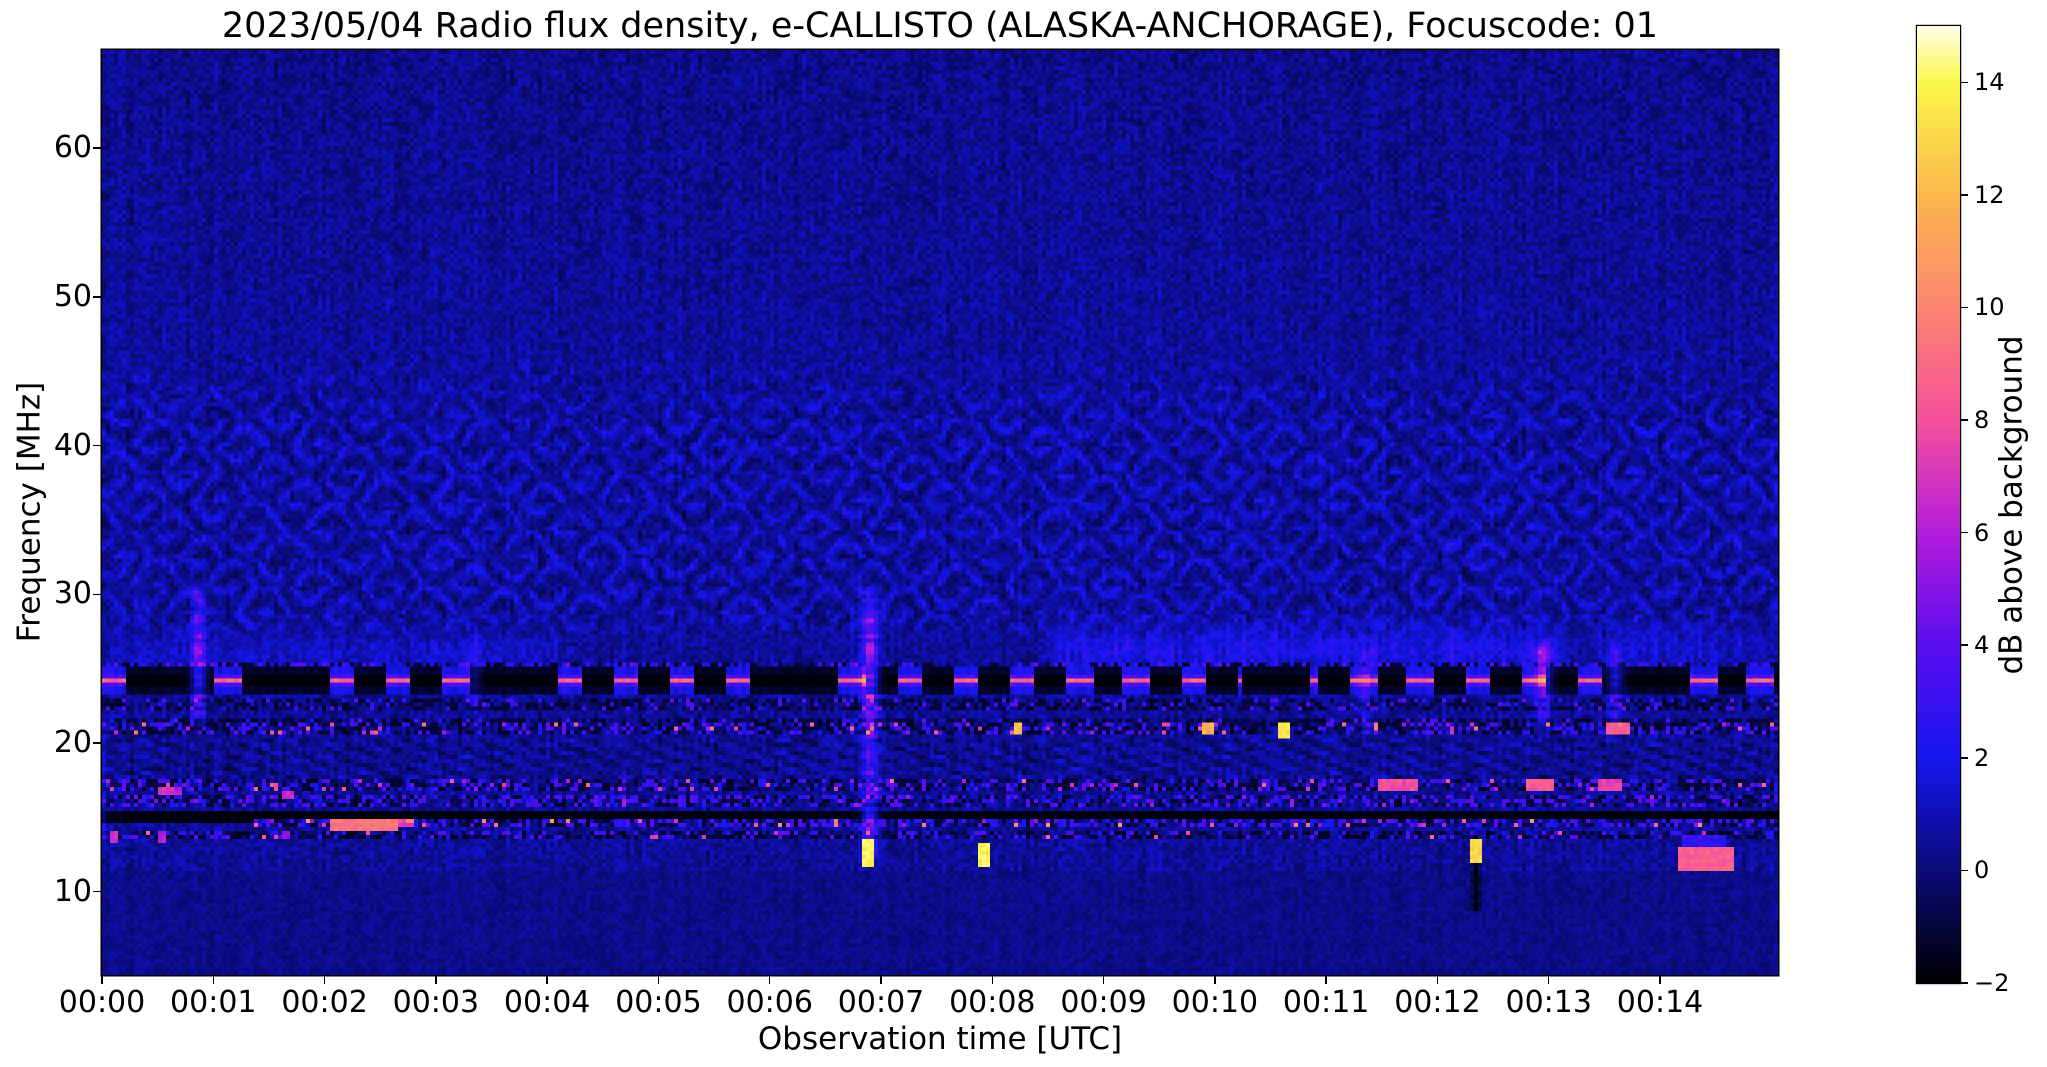 The width and height of the screenshot is (2047, 1067). I want to click on x-tick-label: 00:01, so click(213, 1002).